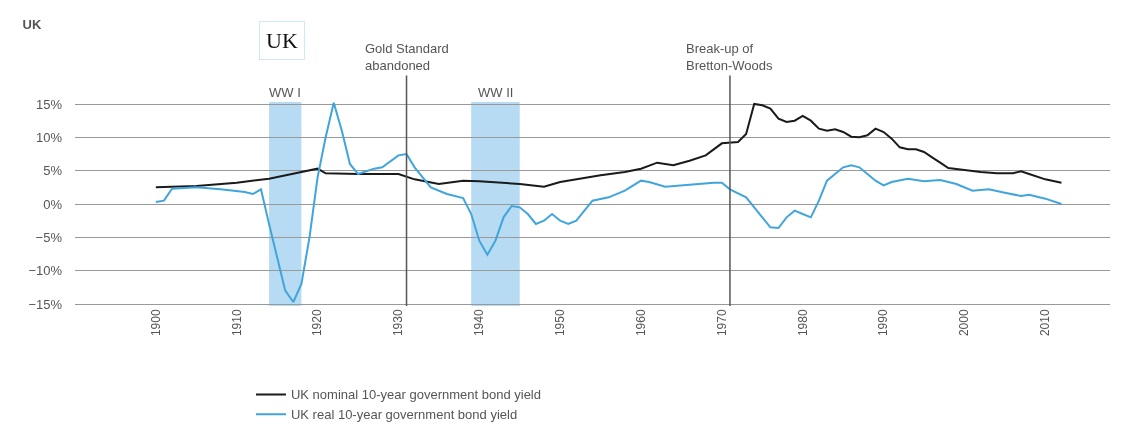 This screenshot has height=442, width=1128. What do you see at coordinates (640, 323) in the screenshot?
I see `x-tick-label: 1960` at bounding box center [640, 323].